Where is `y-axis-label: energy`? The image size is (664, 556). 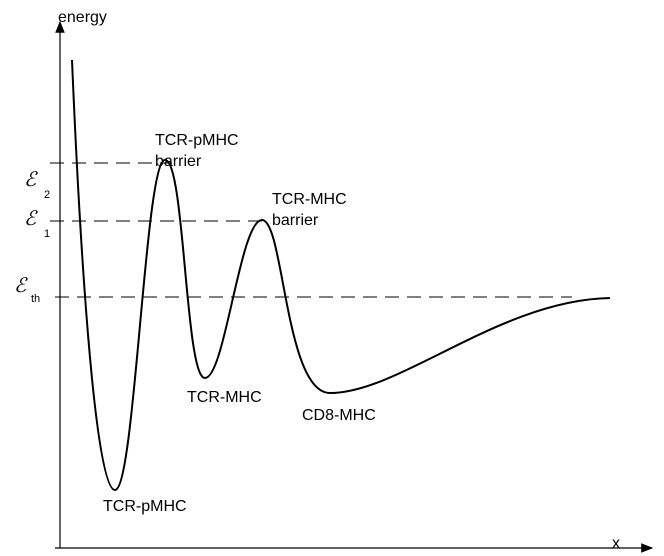
y-axis-label: energy is located at coordinates (82, 17).